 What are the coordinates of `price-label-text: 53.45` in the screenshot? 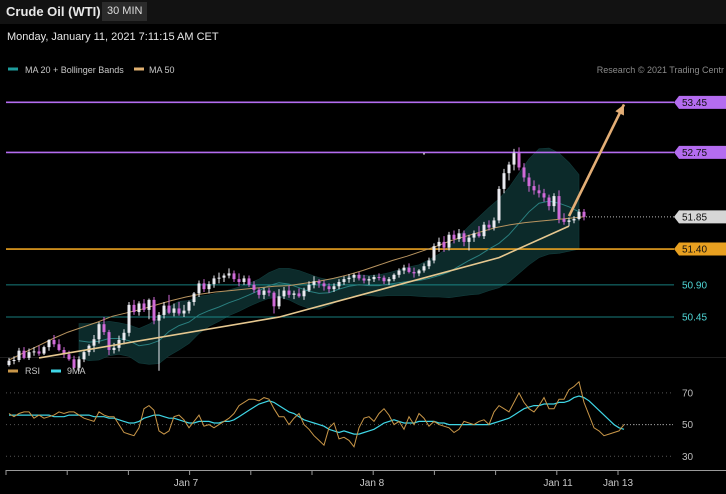 It's located at (694, 103).